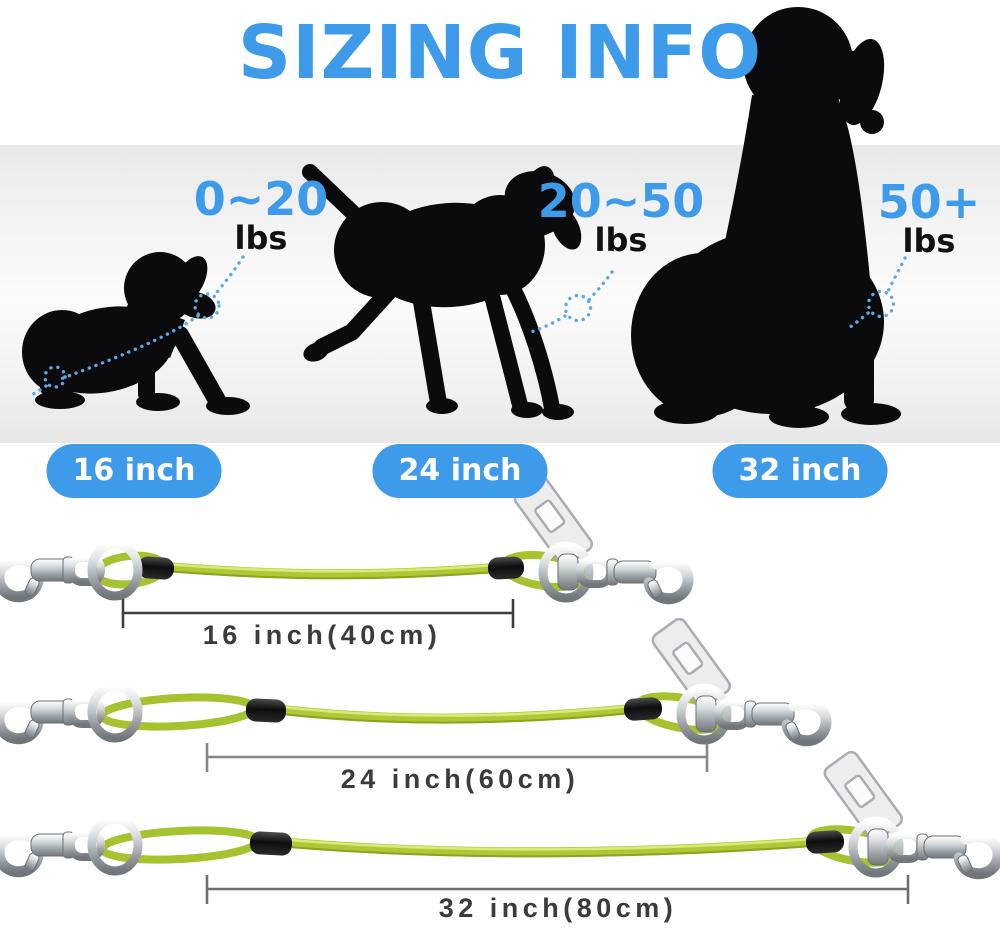 The image size is (1000, 930). Describe the element at coordinates (457, 757) in the screenshot. I see `dimension-line-24-inch` at that location.